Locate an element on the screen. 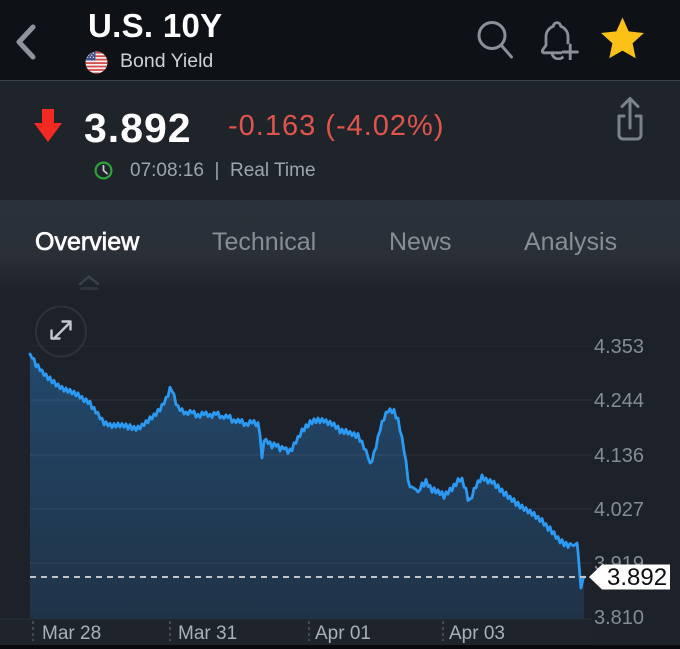 The height and width of the screenshot is (649, 680). svg-text: Apr 01 is located at coordinates (343, 633).